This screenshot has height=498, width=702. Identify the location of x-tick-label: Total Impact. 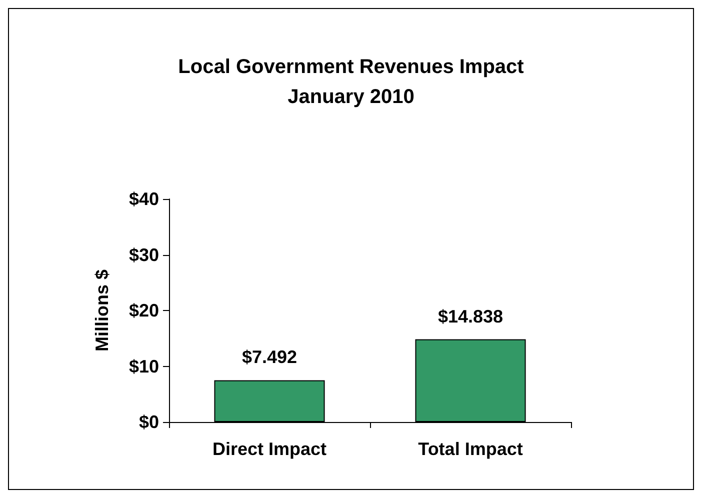
(470, 449).